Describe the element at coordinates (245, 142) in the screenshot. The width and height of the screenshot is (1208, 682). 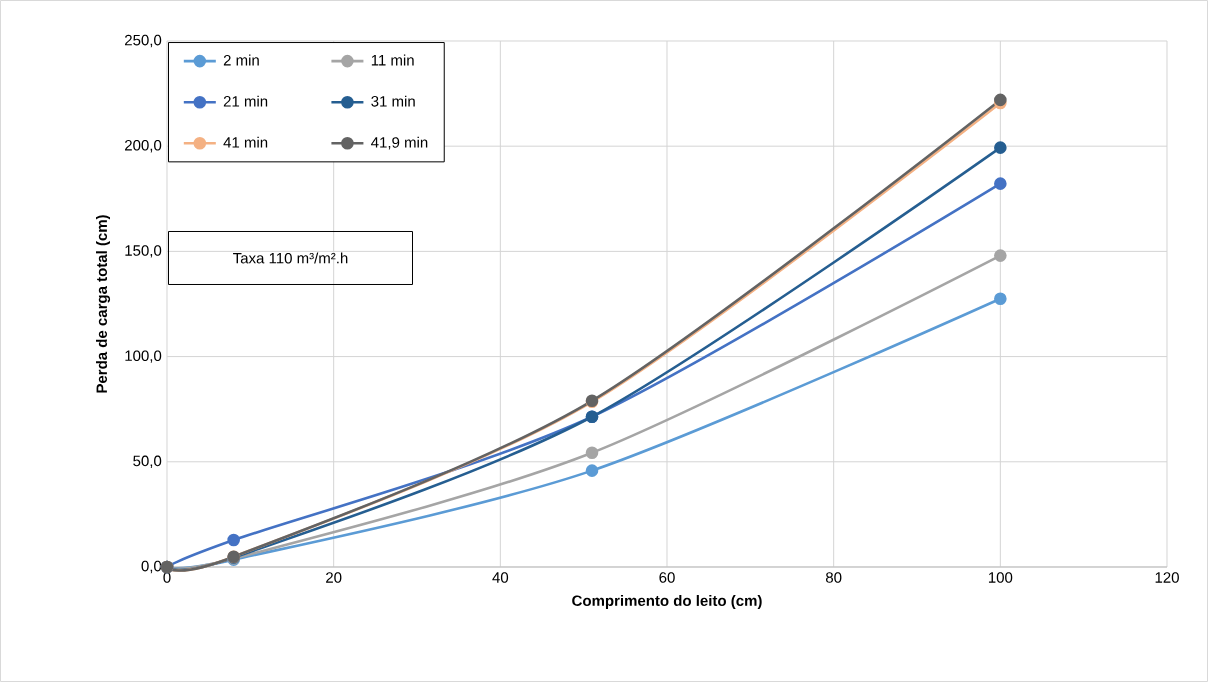
I see `legend-label: 41 min` at that location.